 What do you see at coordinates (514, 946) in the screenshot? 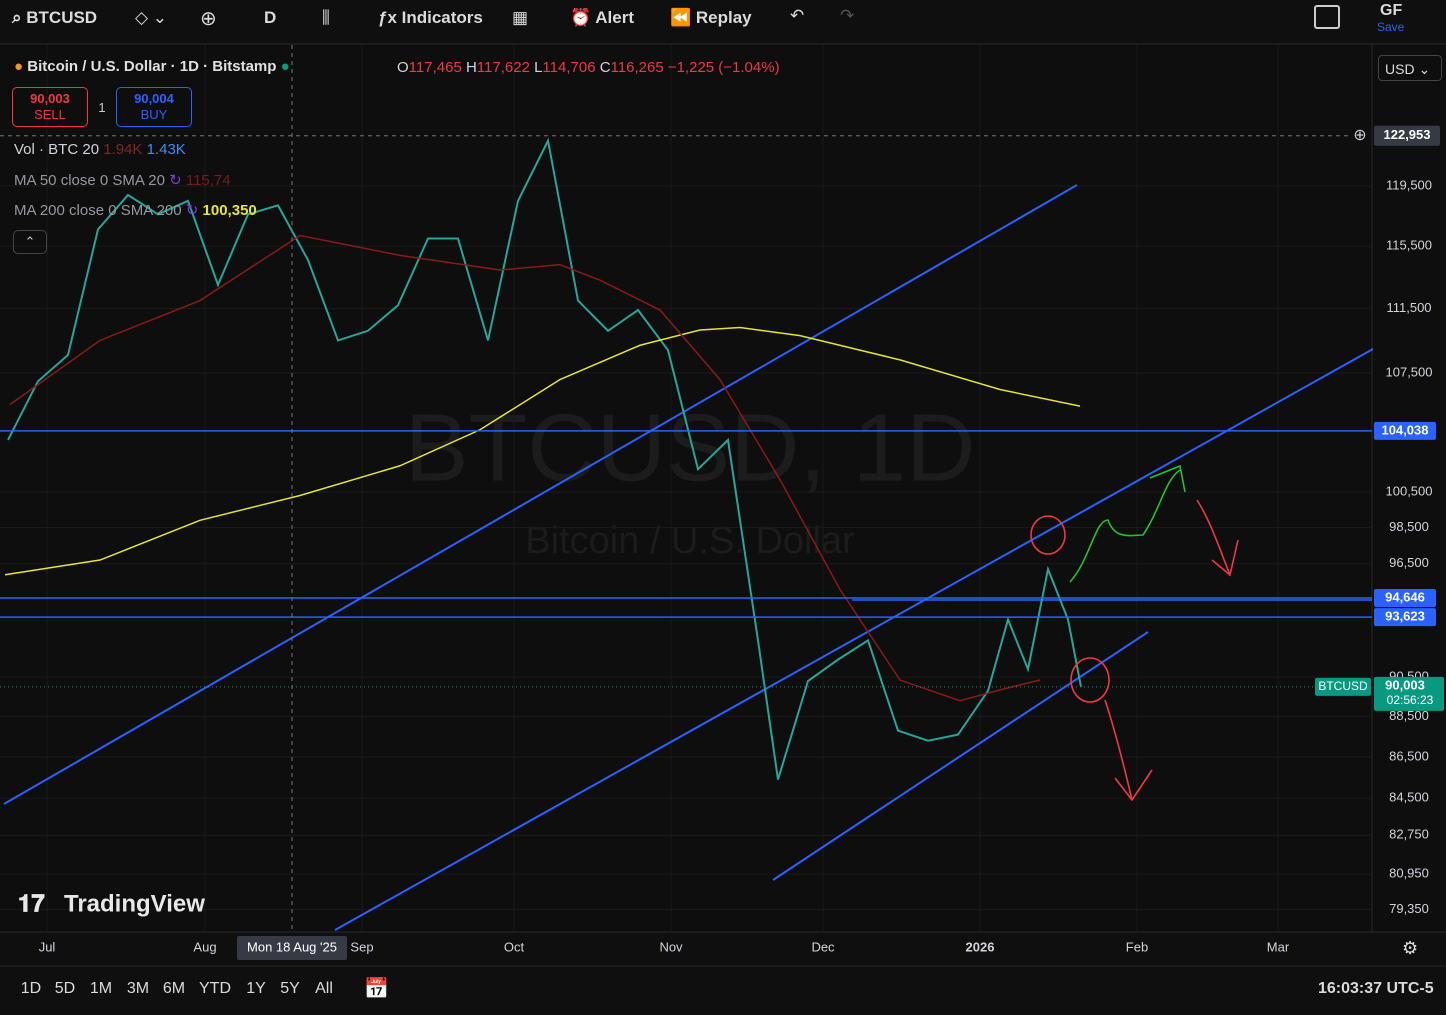
I see `x-tick-label: Oct` at bounding box center [514, 946].